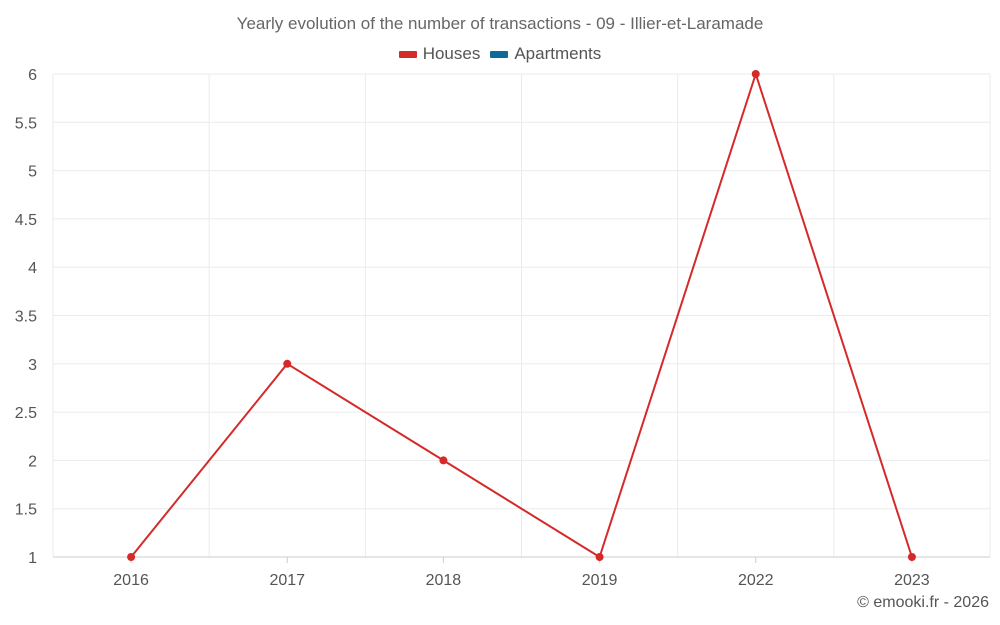  Describe the element at coordinates (756, 580) in the screenshot. I see `x-tick-label: 2022` at that location.